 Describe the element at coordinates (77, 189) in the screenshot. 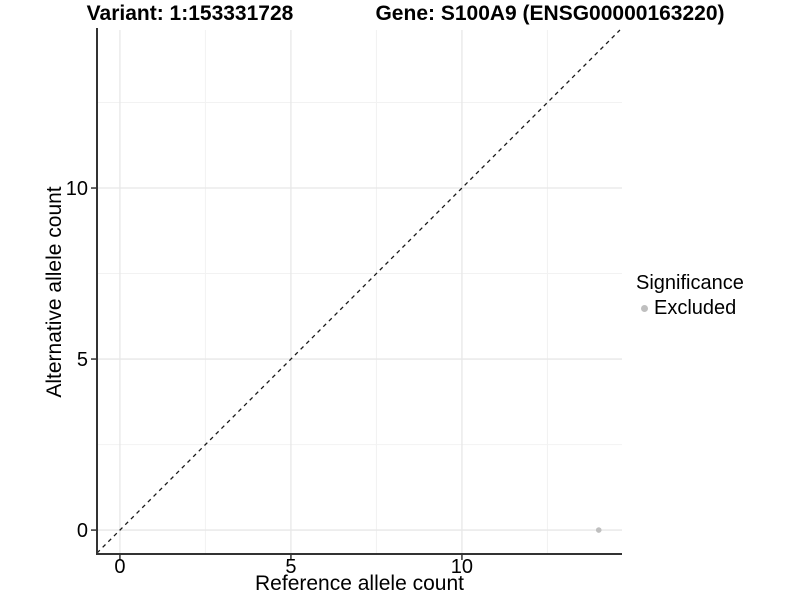

I see `y-tick-label: 10` at that location.